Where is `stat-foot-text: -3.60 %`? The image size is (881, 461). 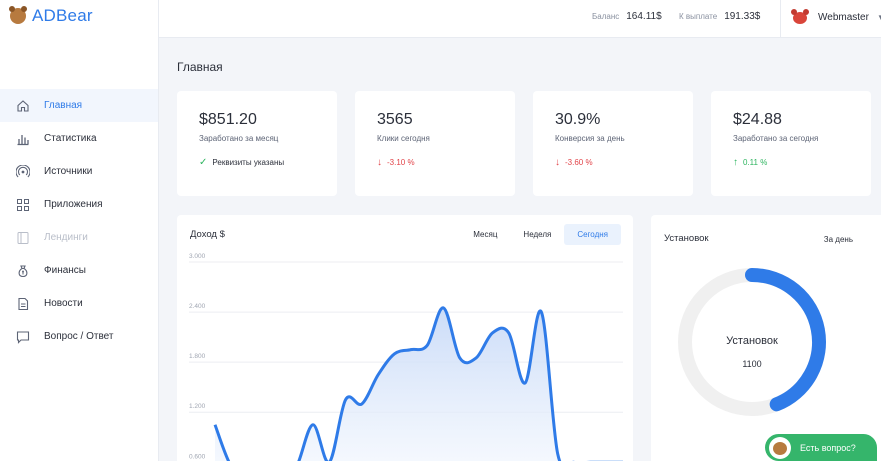
stat-foot-text: -3.60 % is located at coordinates (579, 162).